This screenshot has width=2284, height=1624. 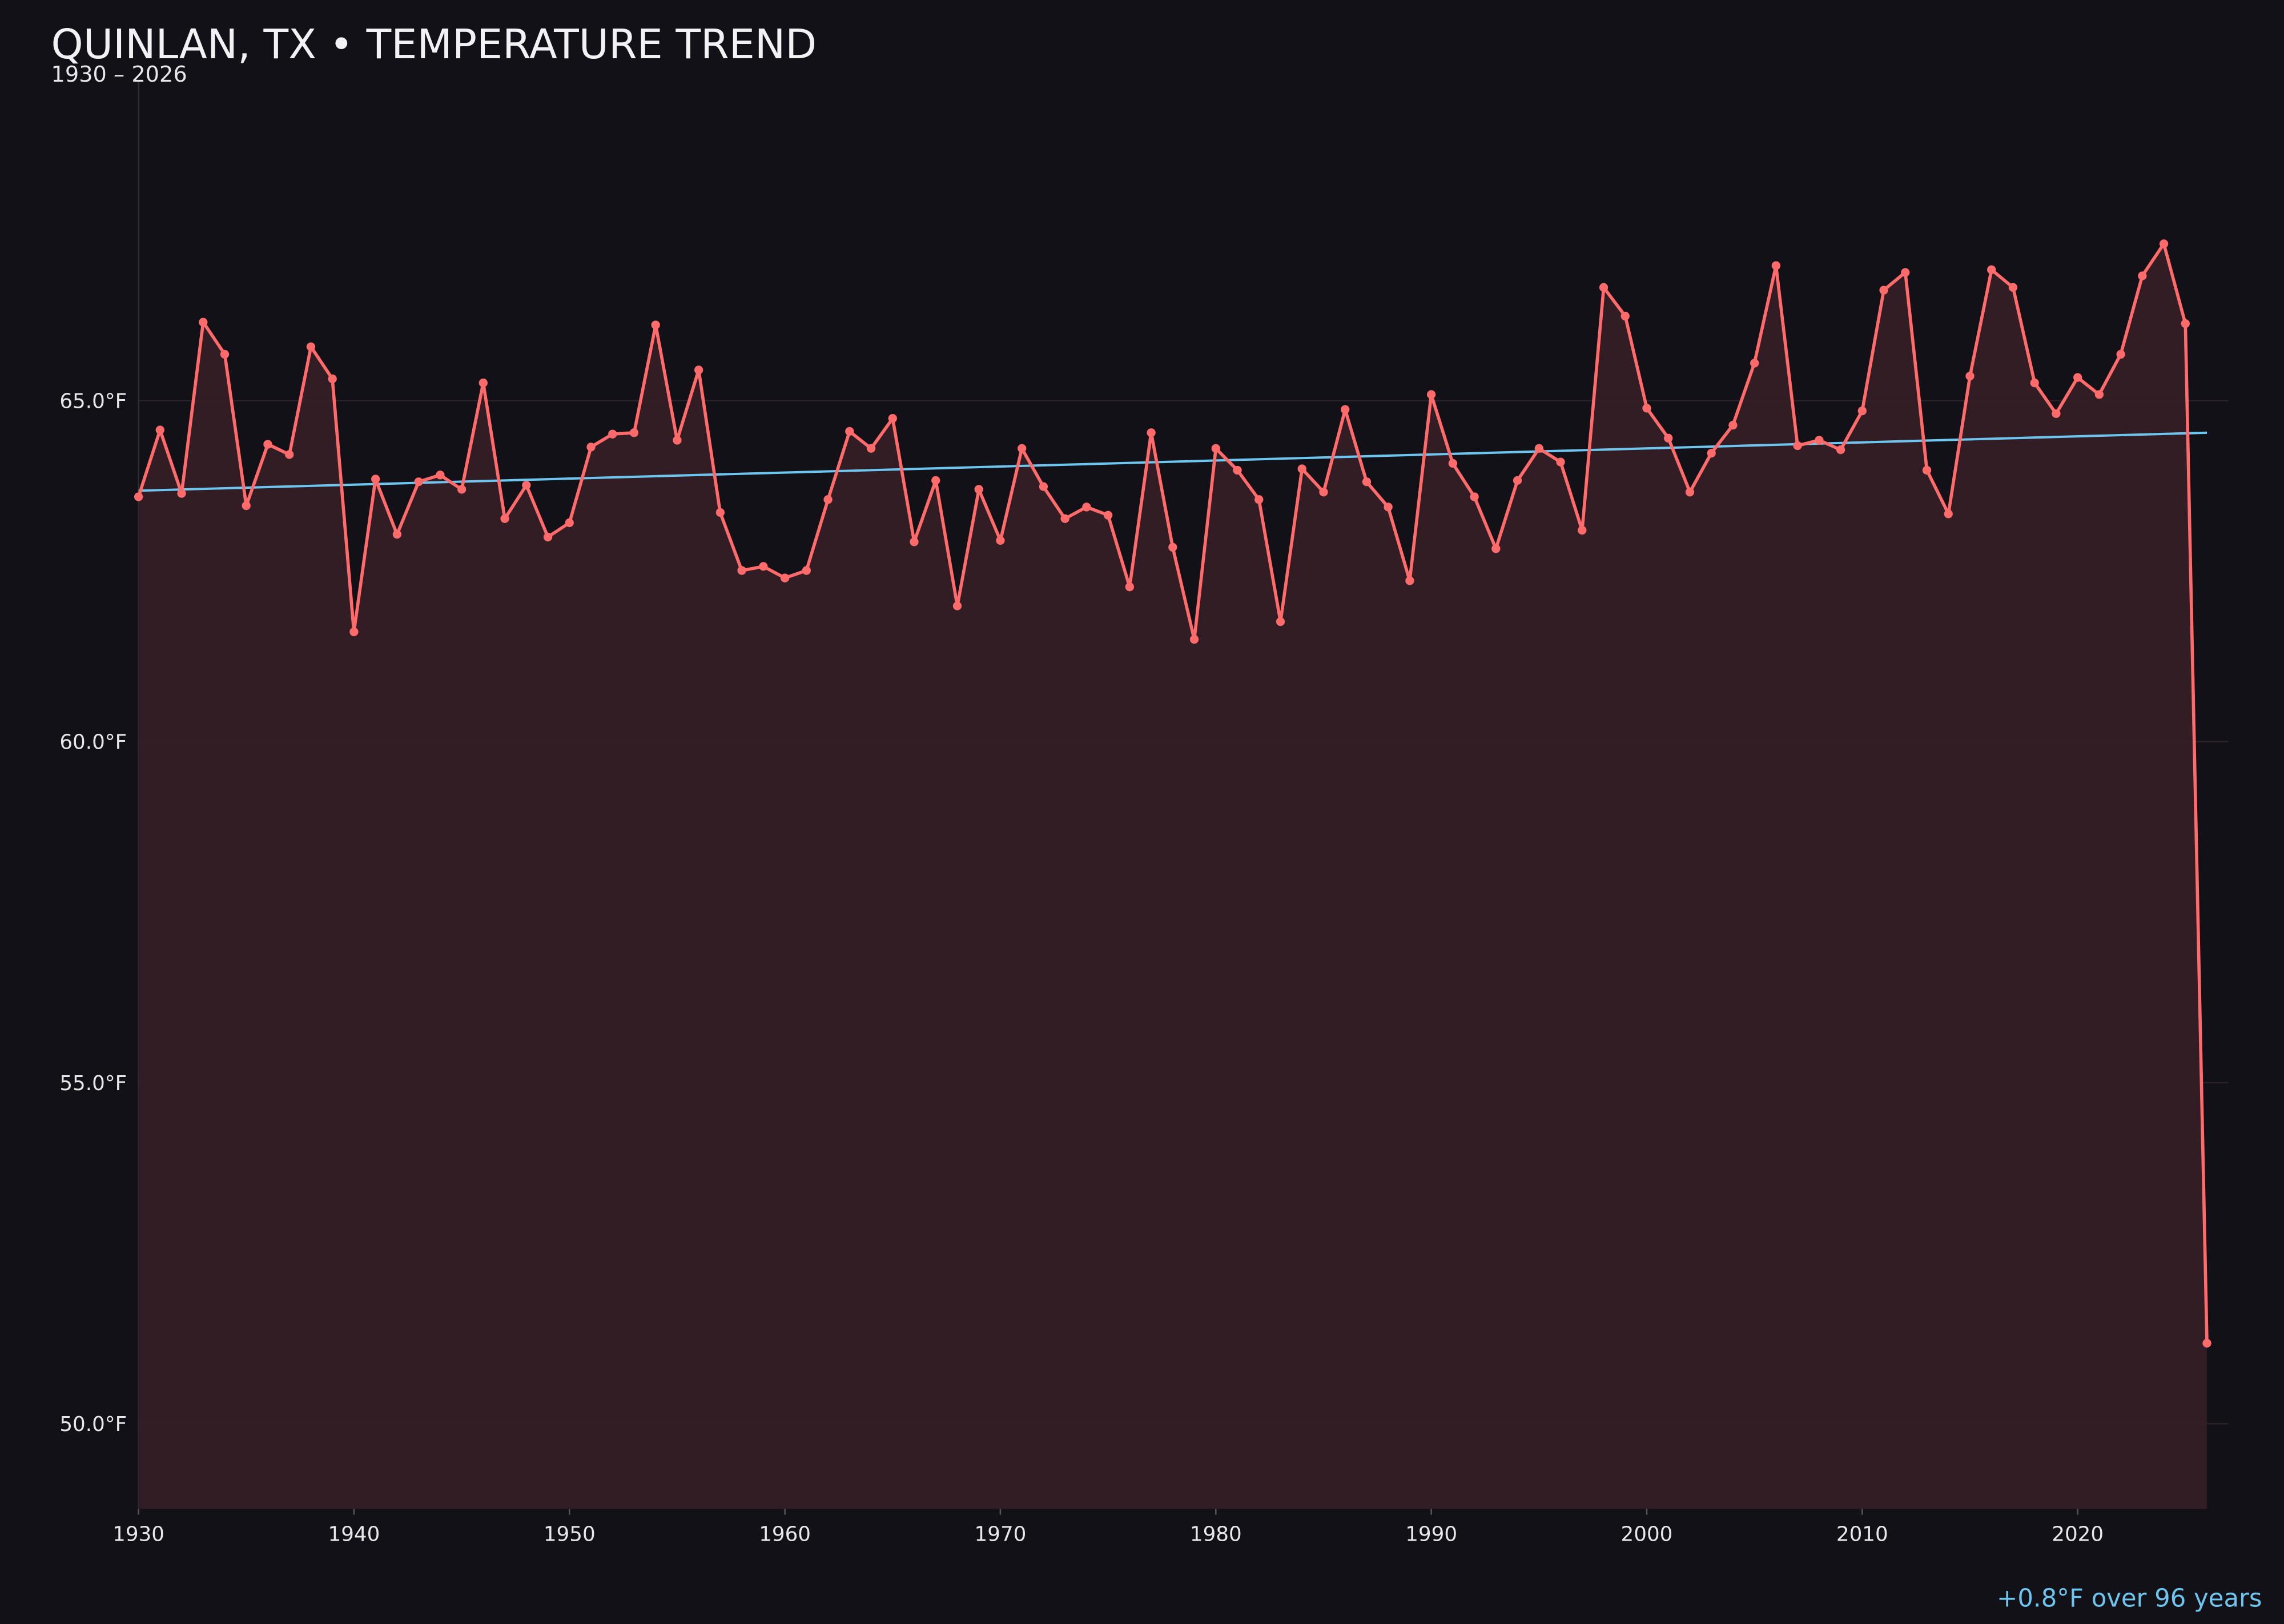 I want to click on x-tick-label: 2010, so click(x=1862, y=1534).